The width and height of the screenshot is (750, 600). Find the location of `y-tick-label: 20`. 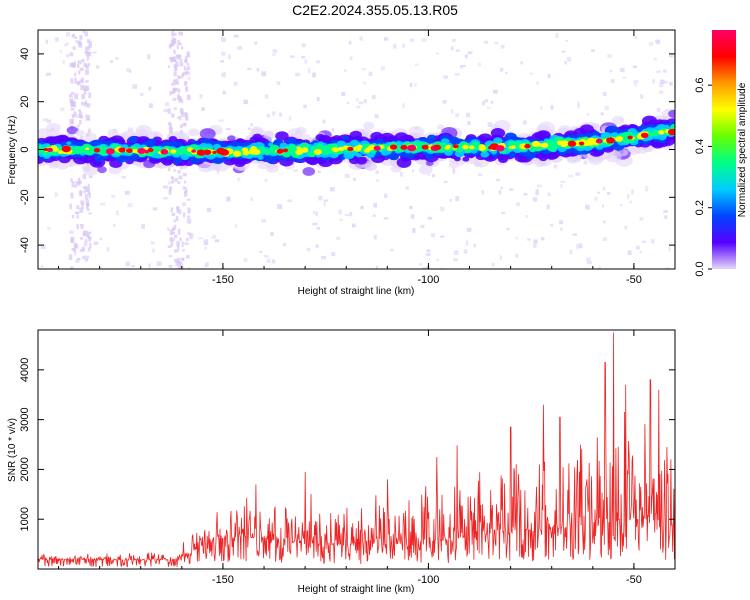

y-tick-label: 20 is located at coordinates (25, 102).